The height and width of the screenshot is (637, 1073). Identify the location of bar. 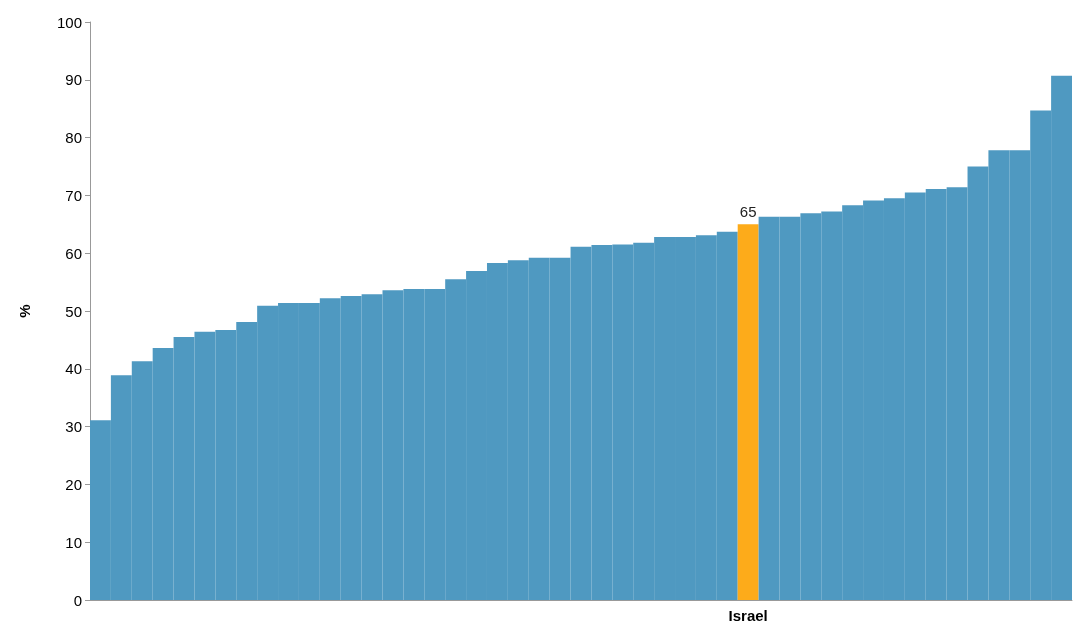
(748, 412).